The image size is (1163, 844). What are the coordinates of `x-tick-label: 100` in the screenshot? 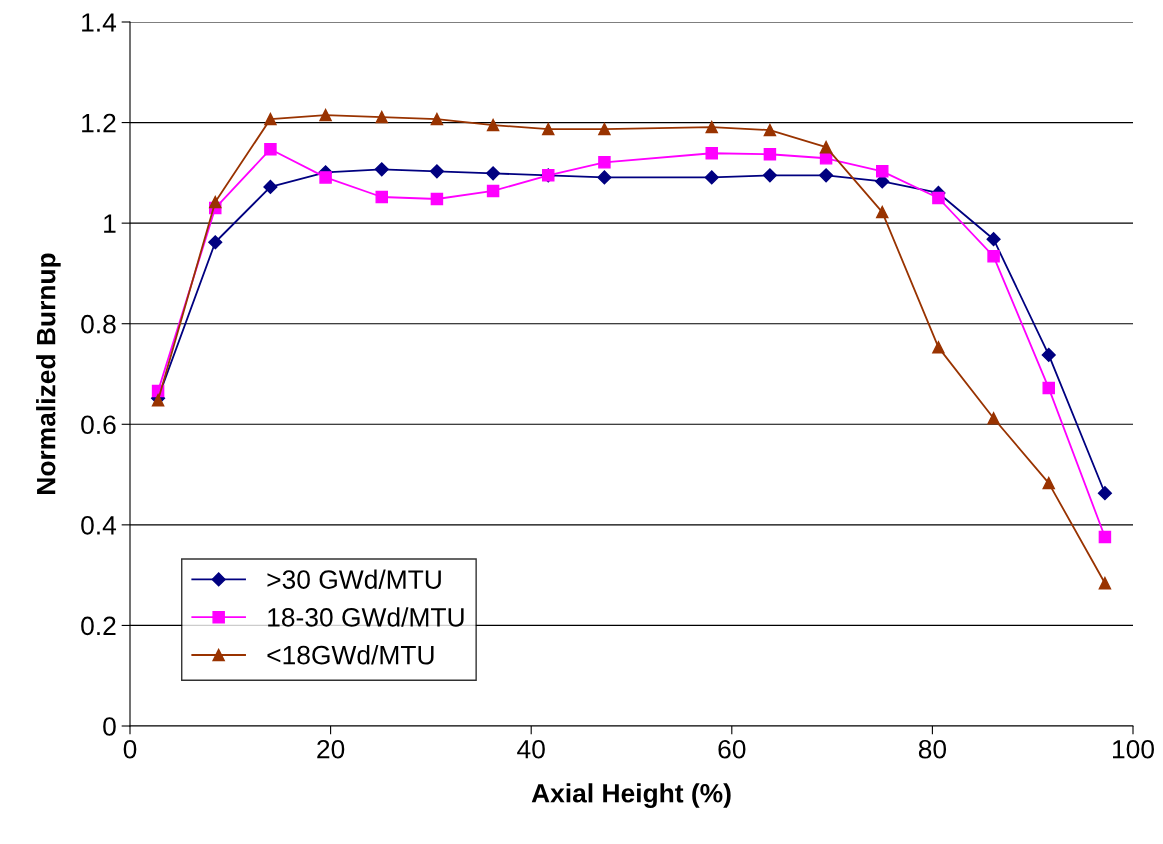 It's located at (1133, 749).